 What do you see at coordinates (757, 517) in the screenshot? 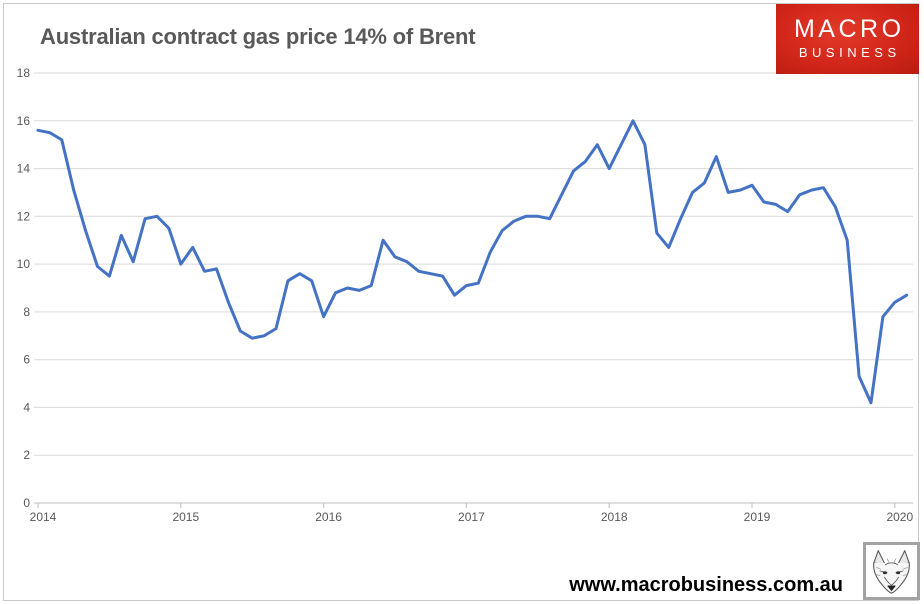
I see `x-tick-label: 2019` at bounding box center [757, 517].